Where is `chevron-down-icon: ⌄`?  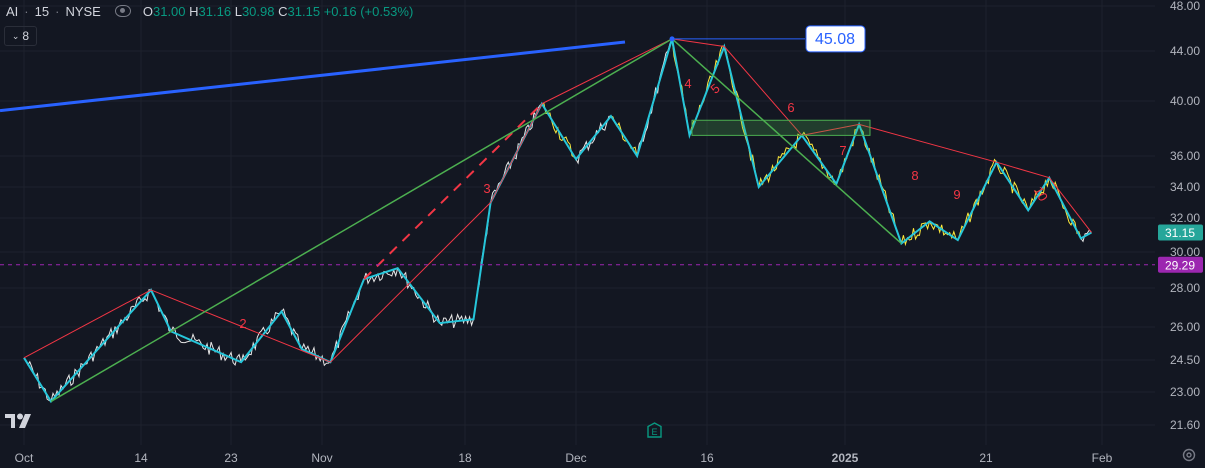
chevron-down-icon: ⌄ is located at coordinates (15, 35).